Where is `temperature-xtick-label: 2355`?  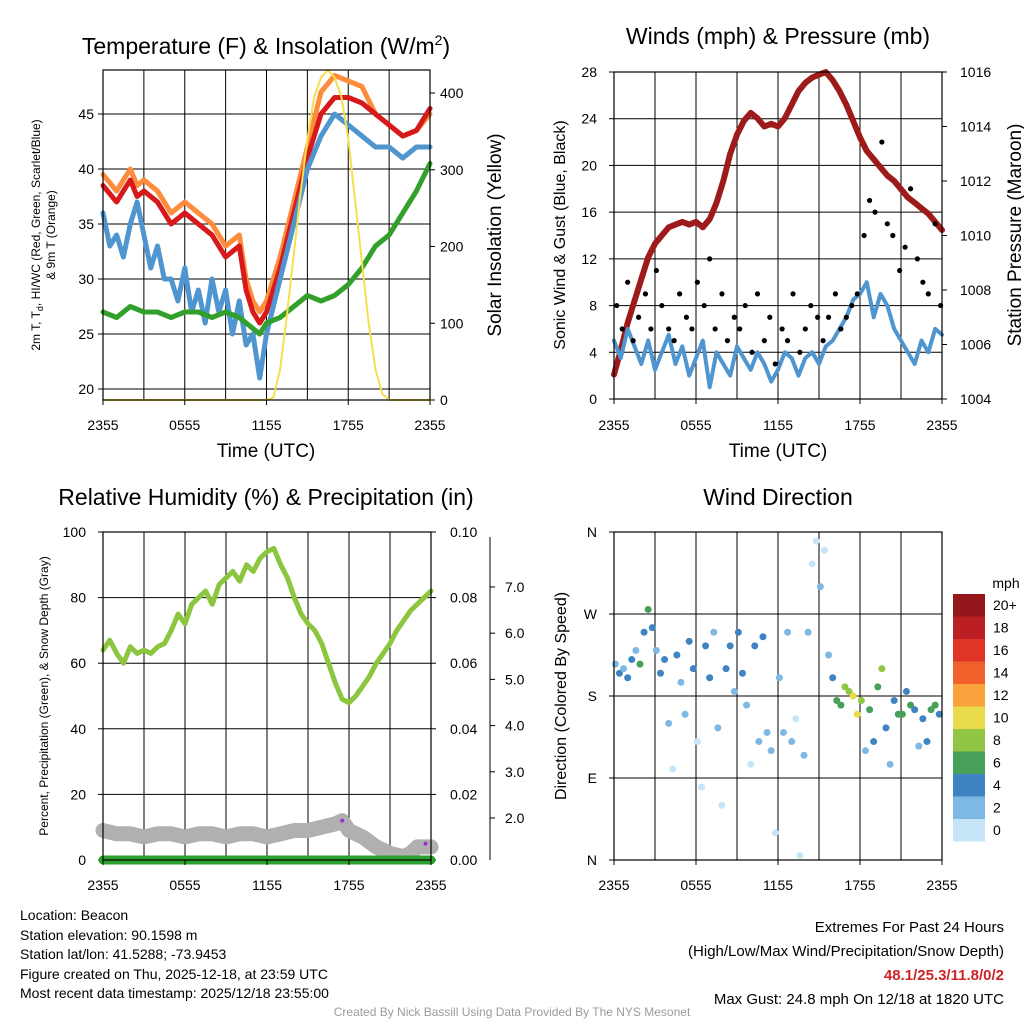
temperature-xtick-label: 2355 is located at coordinates (102, 425).